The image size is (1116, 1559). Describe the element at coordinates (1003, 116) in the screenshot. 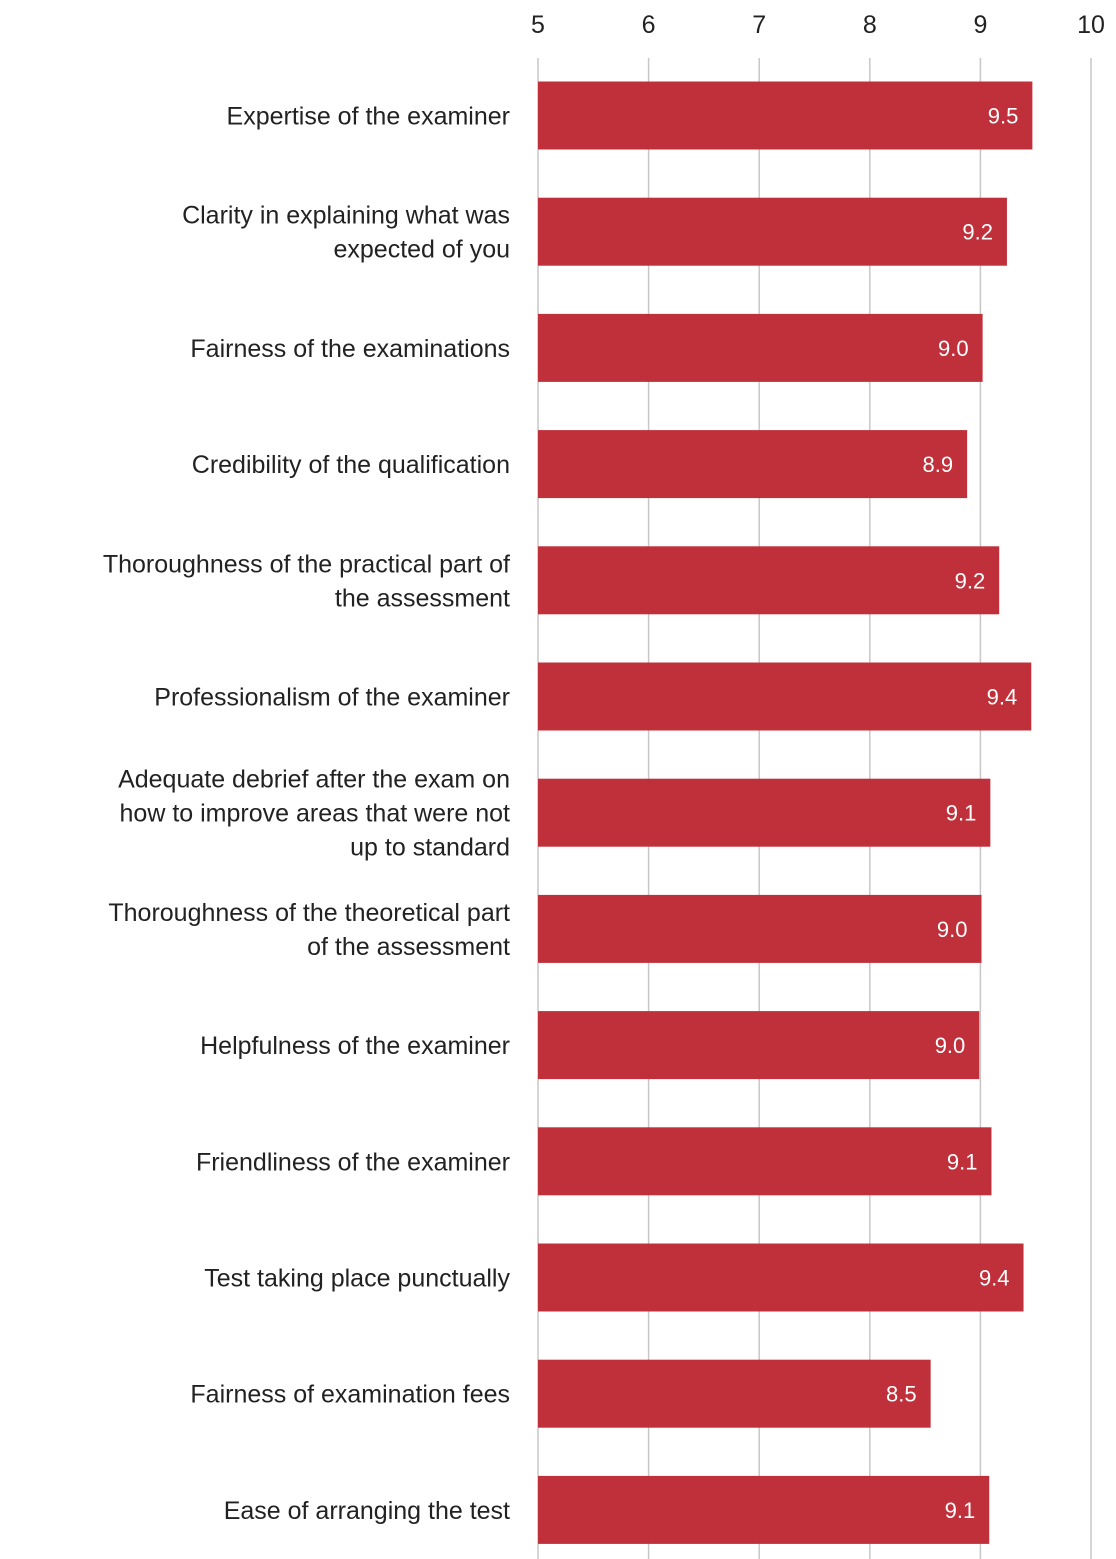

I see `data-label: 9.5` at that location.